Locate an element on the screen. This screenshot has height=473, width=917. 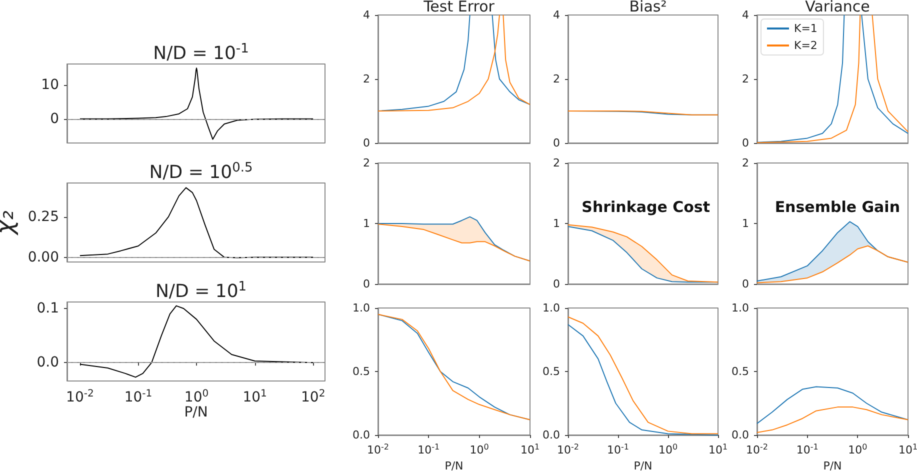
legend-label: K=2 is located at coordinates (806, 45).